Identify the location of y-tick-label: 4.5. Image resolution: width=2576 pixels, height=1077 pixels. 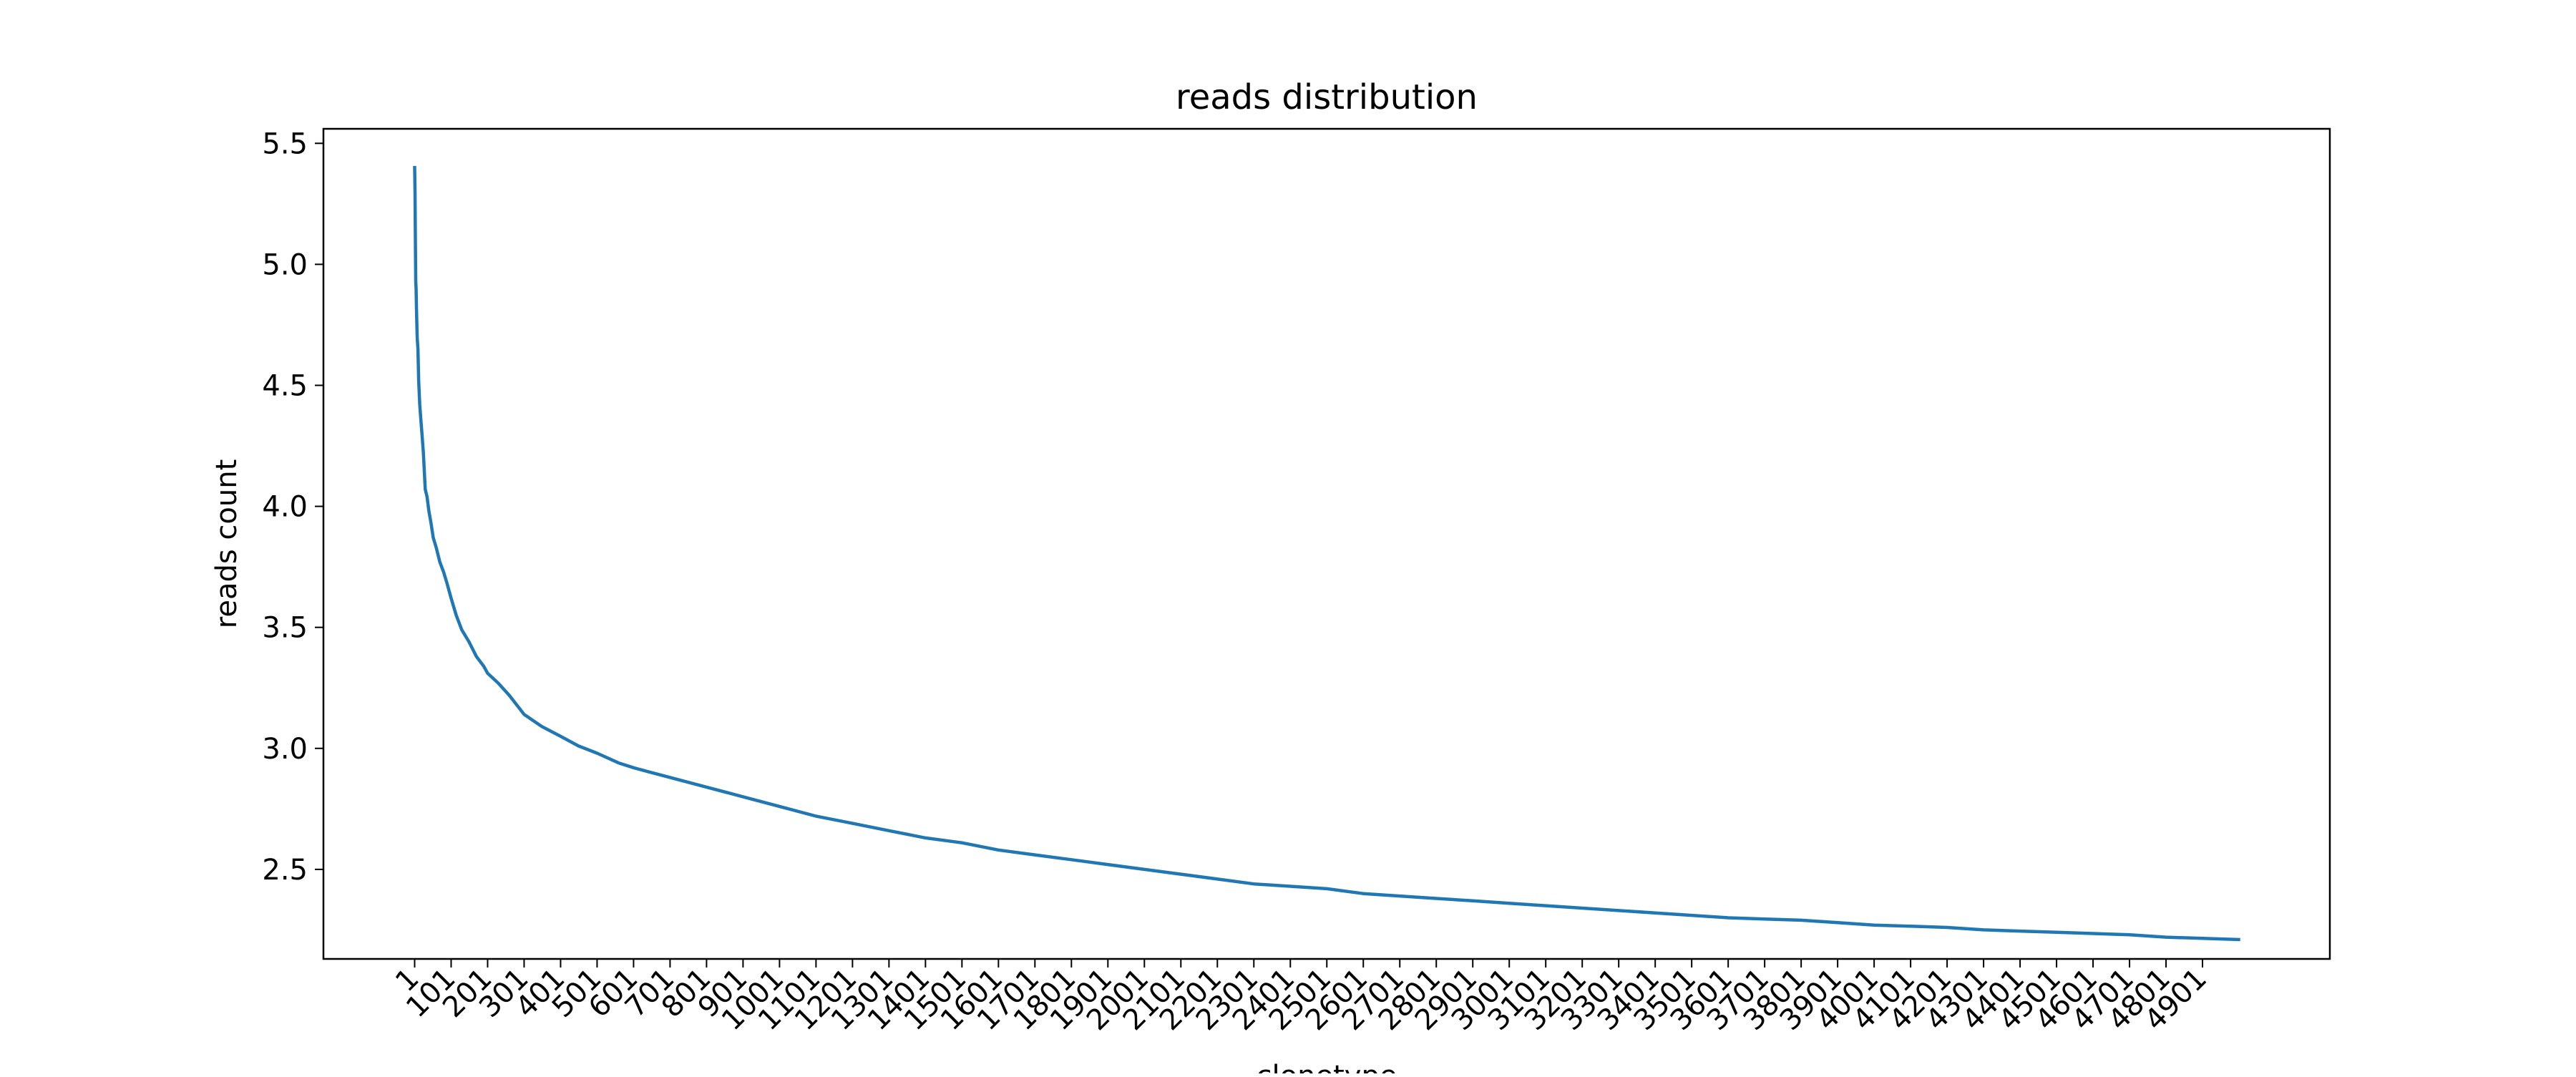
(285, 385).